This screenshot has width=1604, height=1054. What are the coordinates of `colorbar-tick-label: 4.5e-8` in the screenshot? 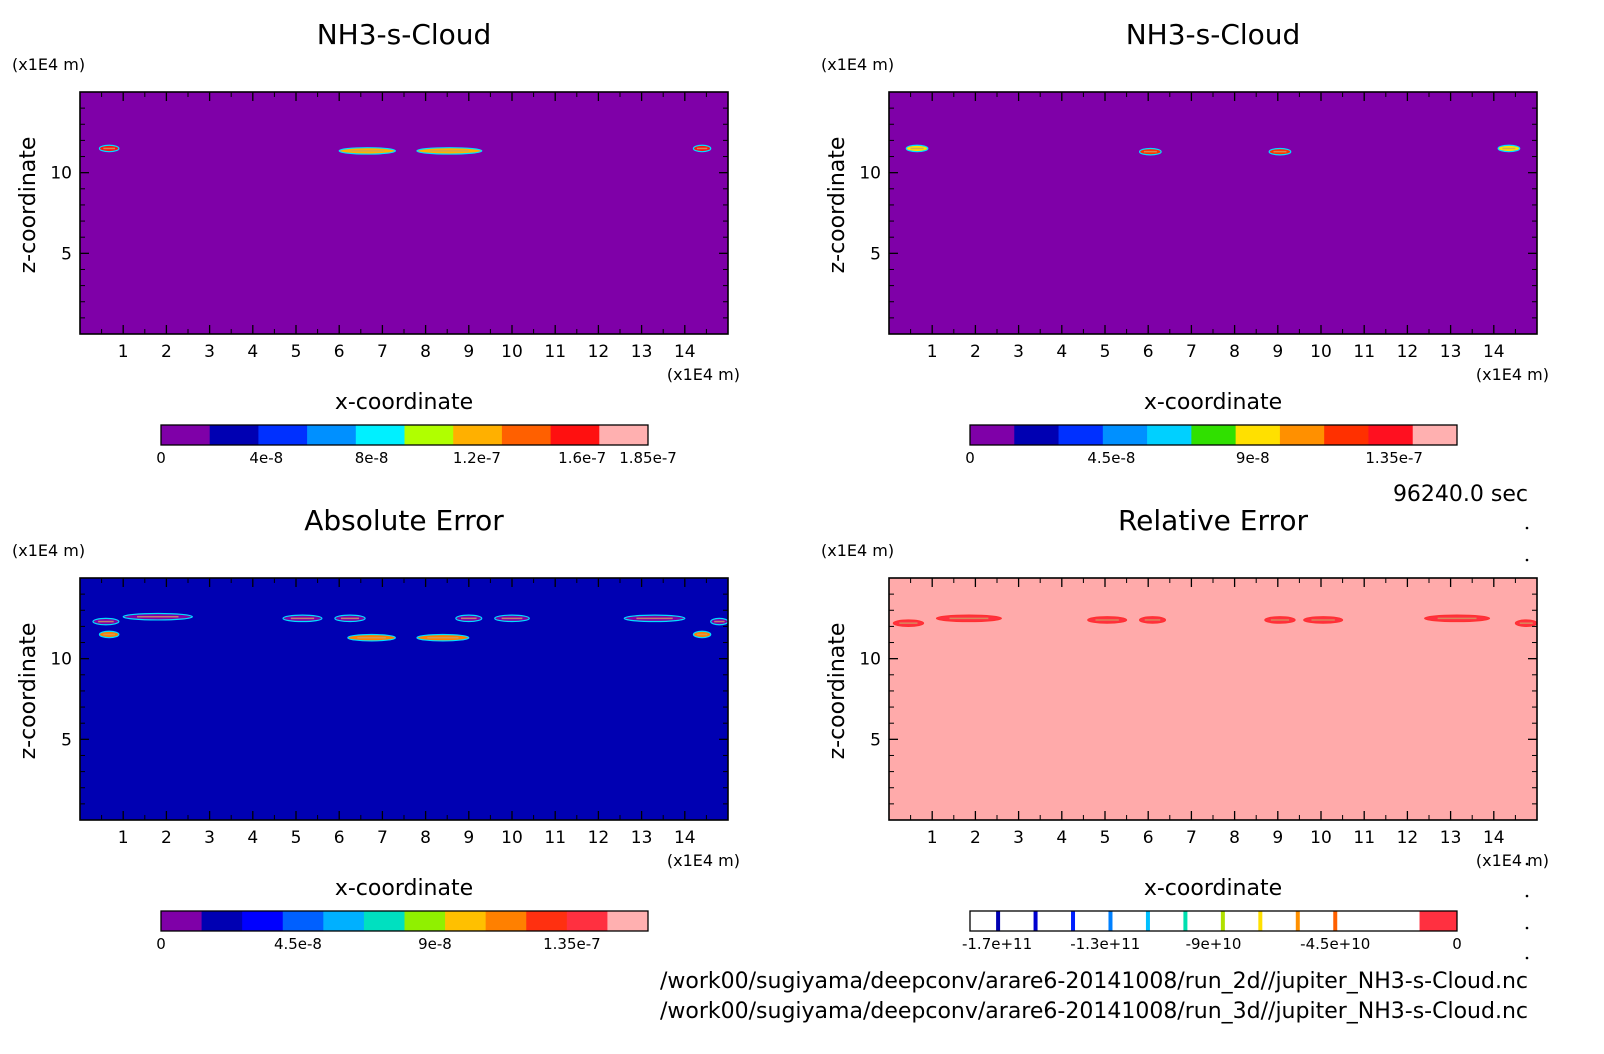 It's located at (298, 944).